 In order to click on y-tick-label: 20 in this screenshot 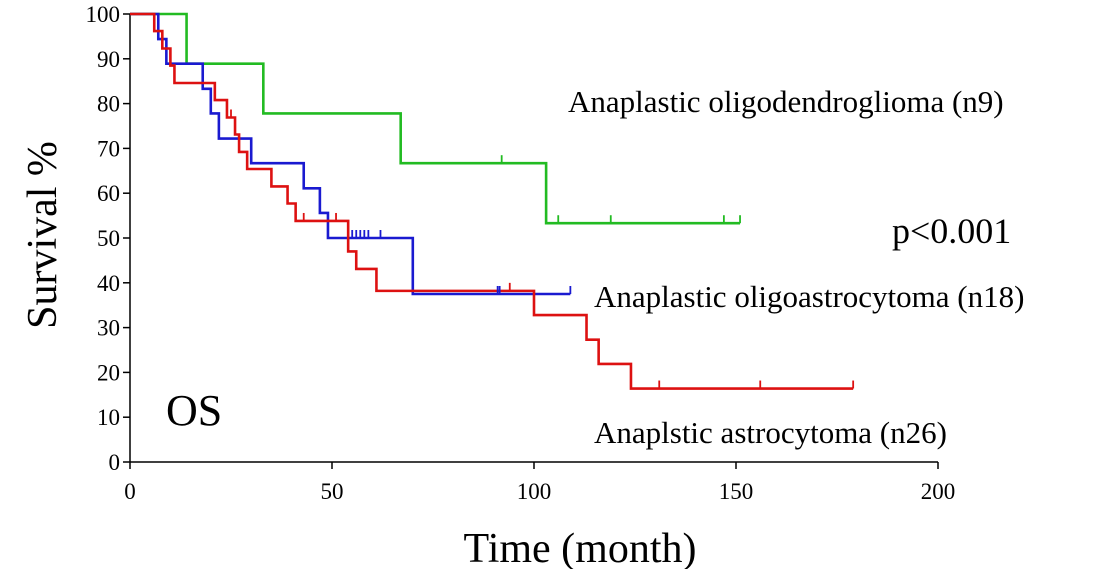, I will do `click(108, 372)`.